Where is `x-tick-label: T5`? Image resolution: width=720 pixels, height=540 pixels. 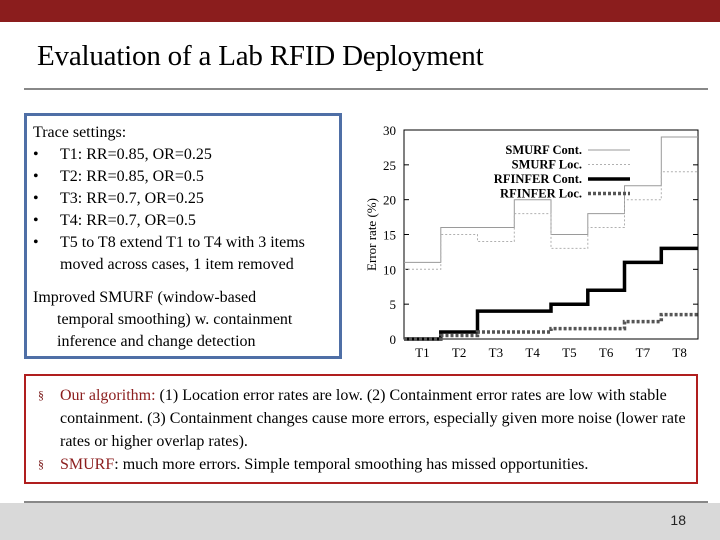 x-tick-label: T5 is located at coordinates (569, 352).